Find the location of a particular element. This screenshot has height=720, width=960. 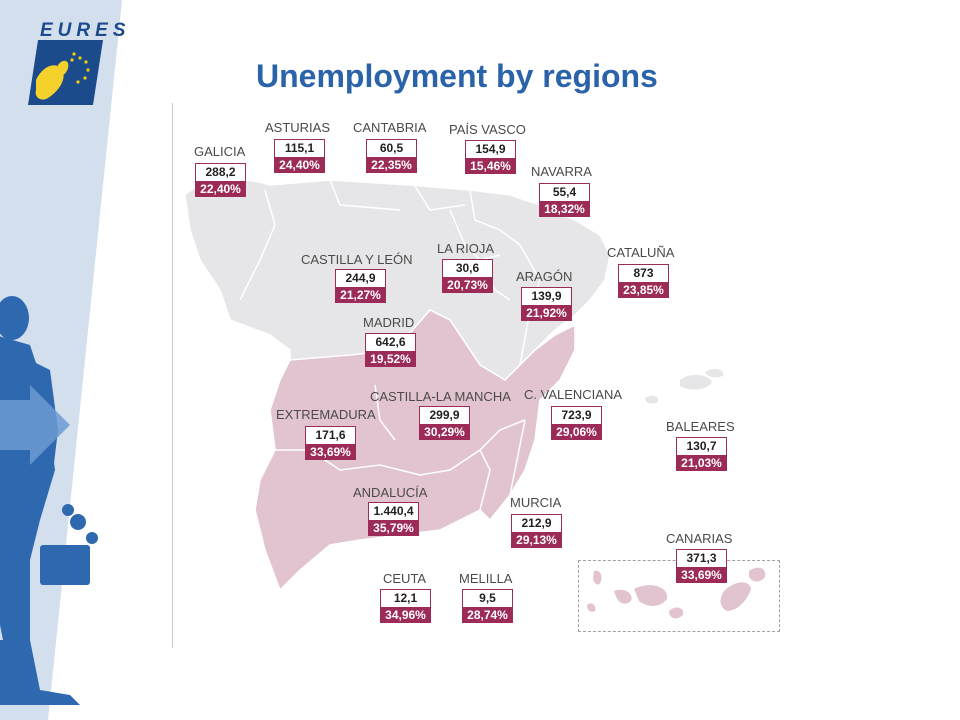

arrow-icon is located at coordinates (35, 425).